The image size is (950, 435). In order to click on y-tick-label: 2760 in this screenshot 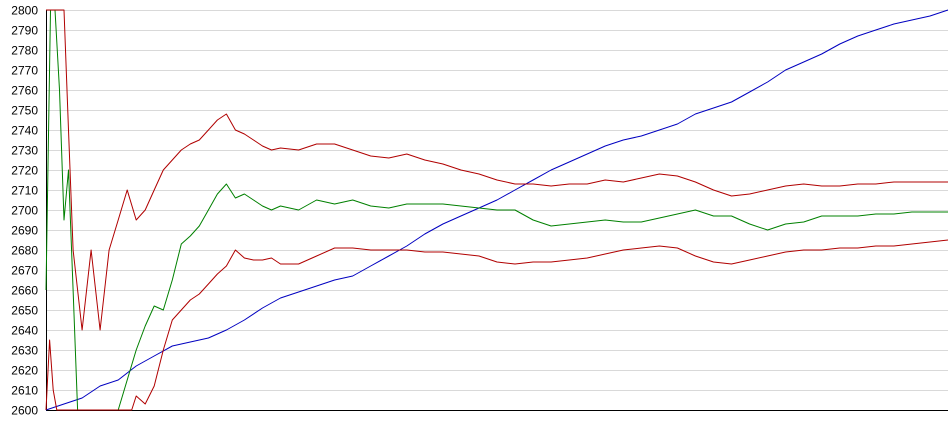, I will do `click(24, 91)`.